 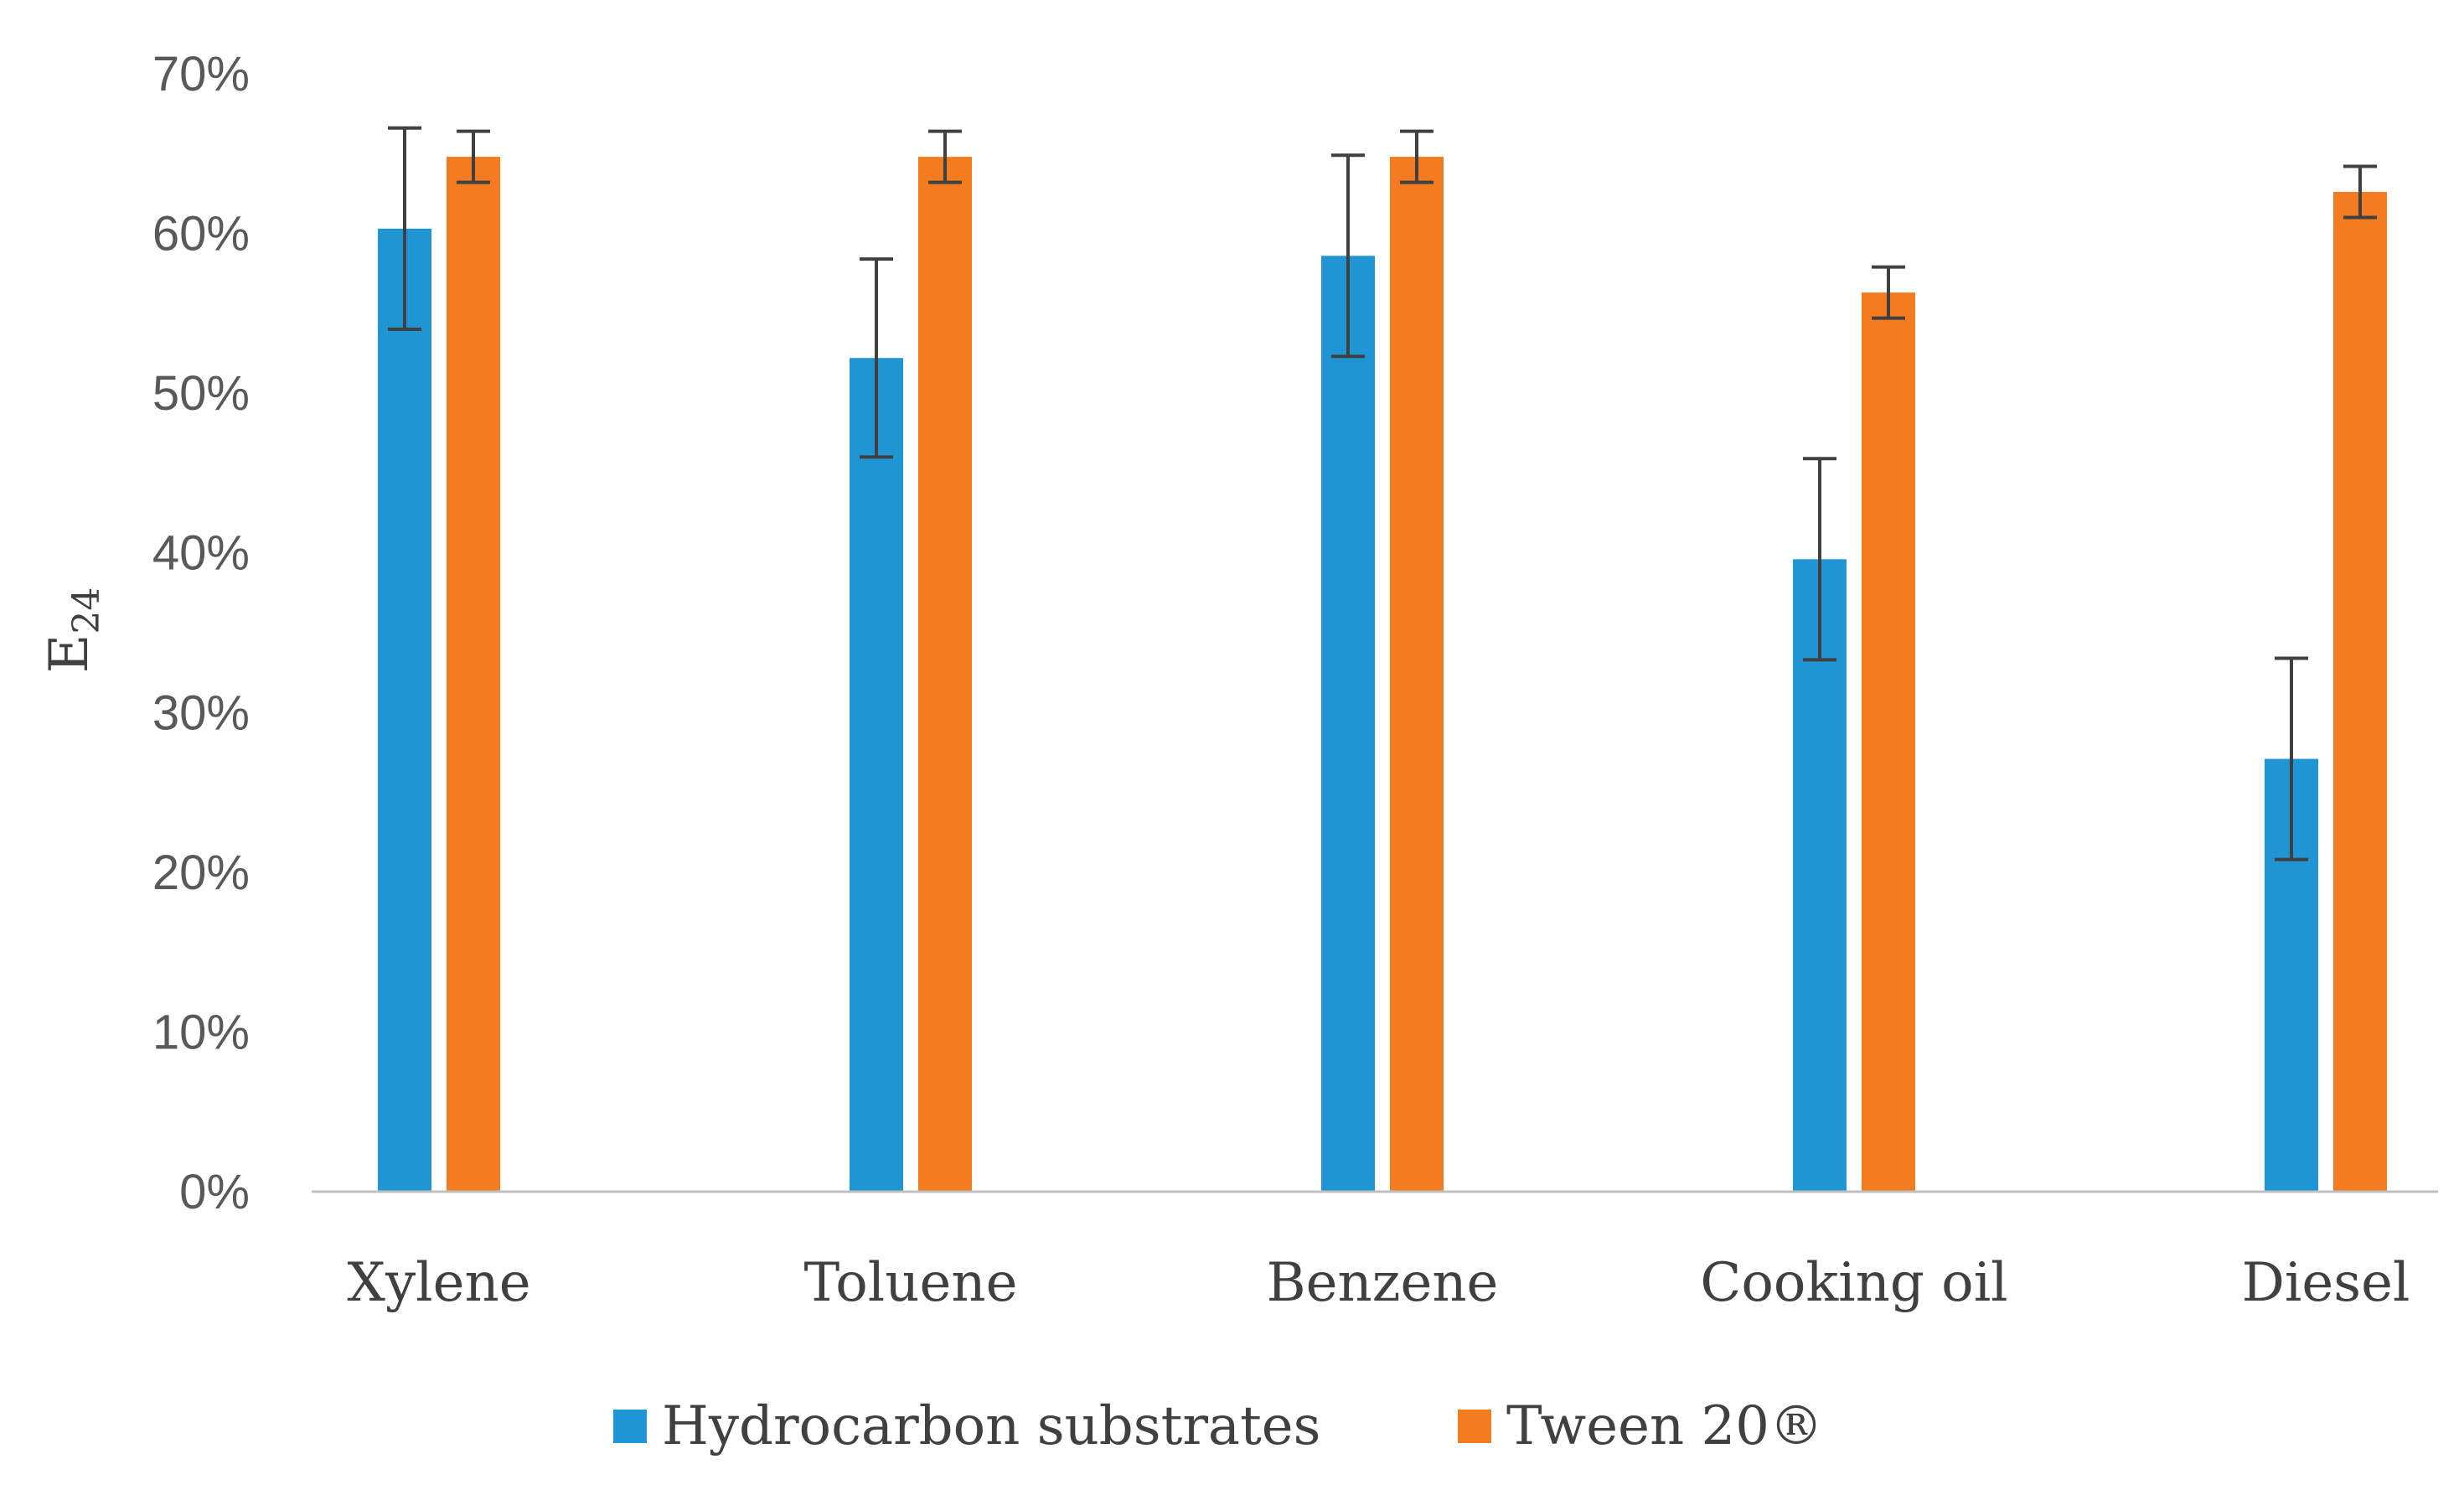 I want to click on y-tick-label: 20%, so click(x=201, y=873).